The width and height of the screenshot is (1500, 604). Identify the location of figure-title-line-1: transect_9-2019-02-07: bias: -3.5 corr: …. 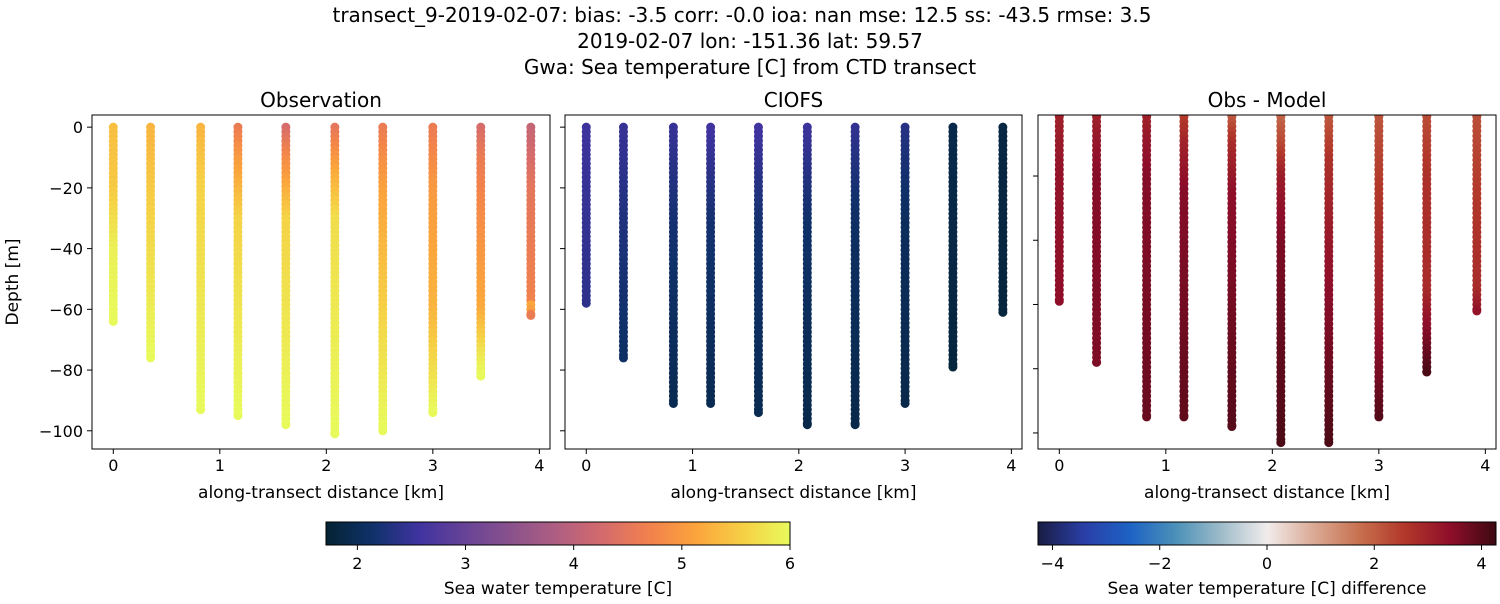
(741, 15).